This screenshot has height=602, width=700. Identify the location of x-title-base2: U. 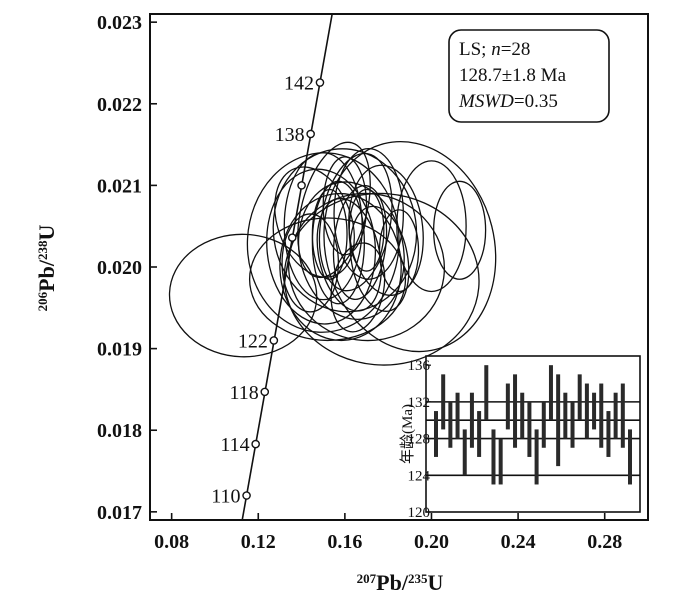
(435, 582).